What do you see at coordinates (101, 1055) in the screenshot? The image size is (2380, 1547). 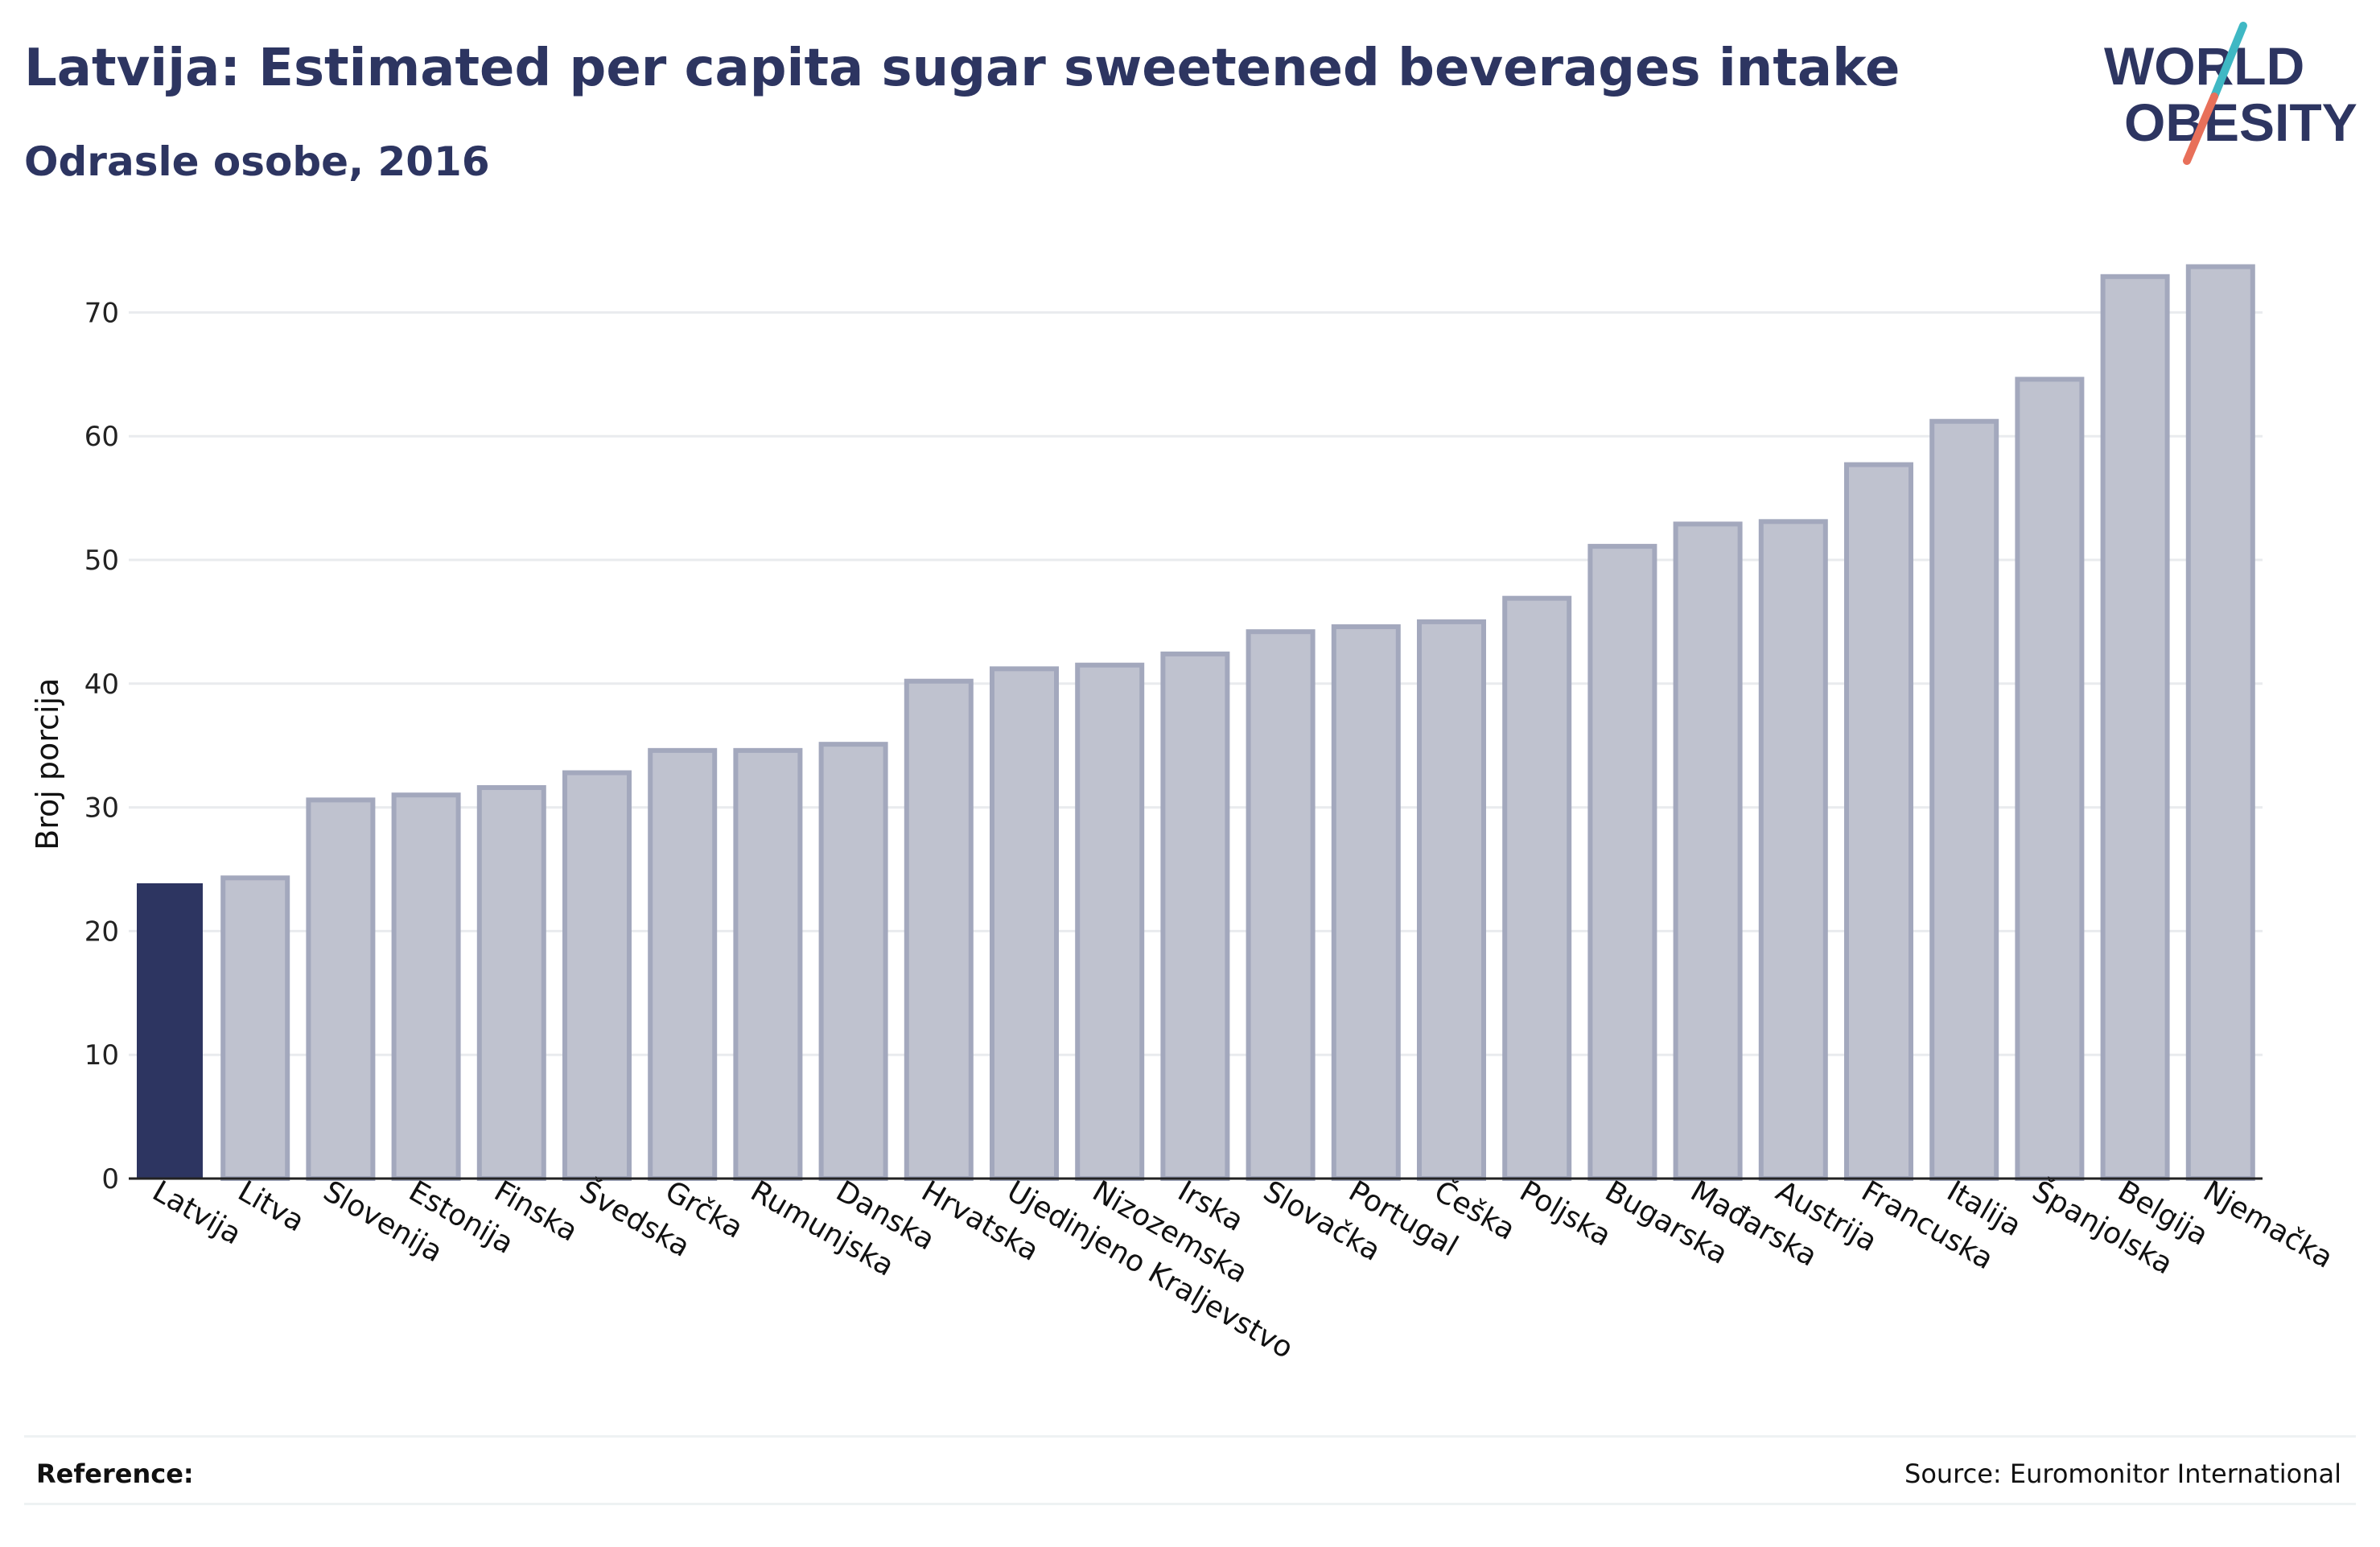 I see `y-tick-label: 10` at bounding box center [101, 1055].